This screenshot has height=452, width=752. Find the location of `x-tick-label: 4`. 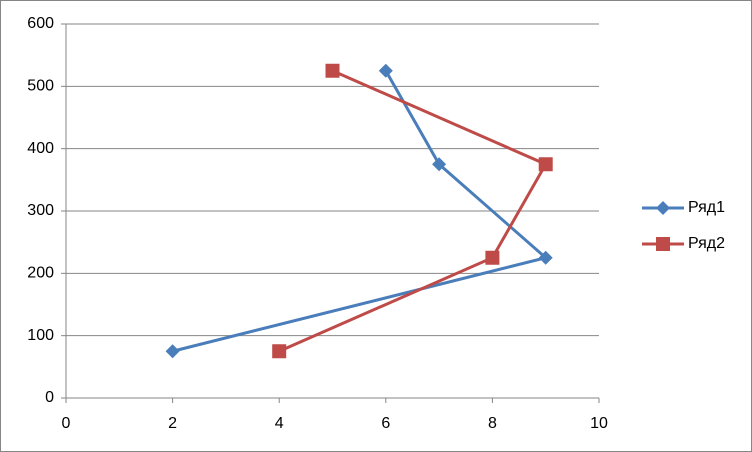

x-tick-label: 4 is located at coordinates (279, 423).